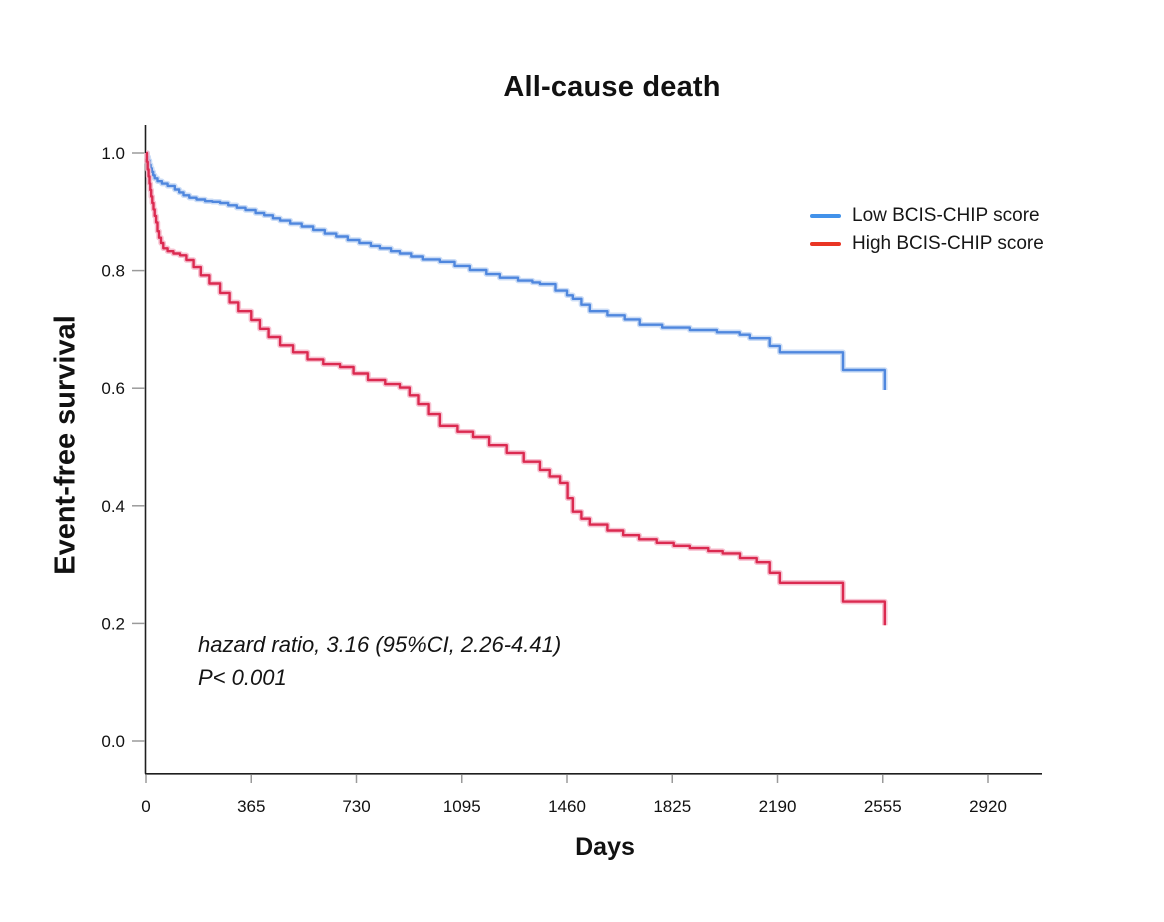 Image resolution: width=1164 pixels, height=922 pixels. I want to click on legend-swatch-high, so click(825, 244).